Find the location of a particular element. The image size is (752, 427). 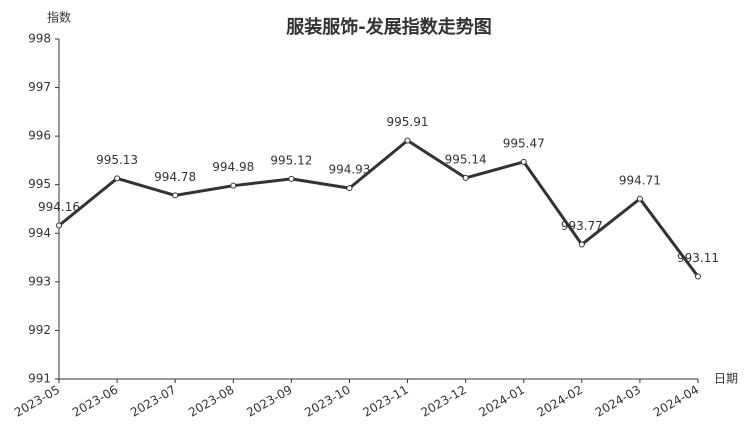

y-tick-label: 992 is located at coordinates (39, 330).